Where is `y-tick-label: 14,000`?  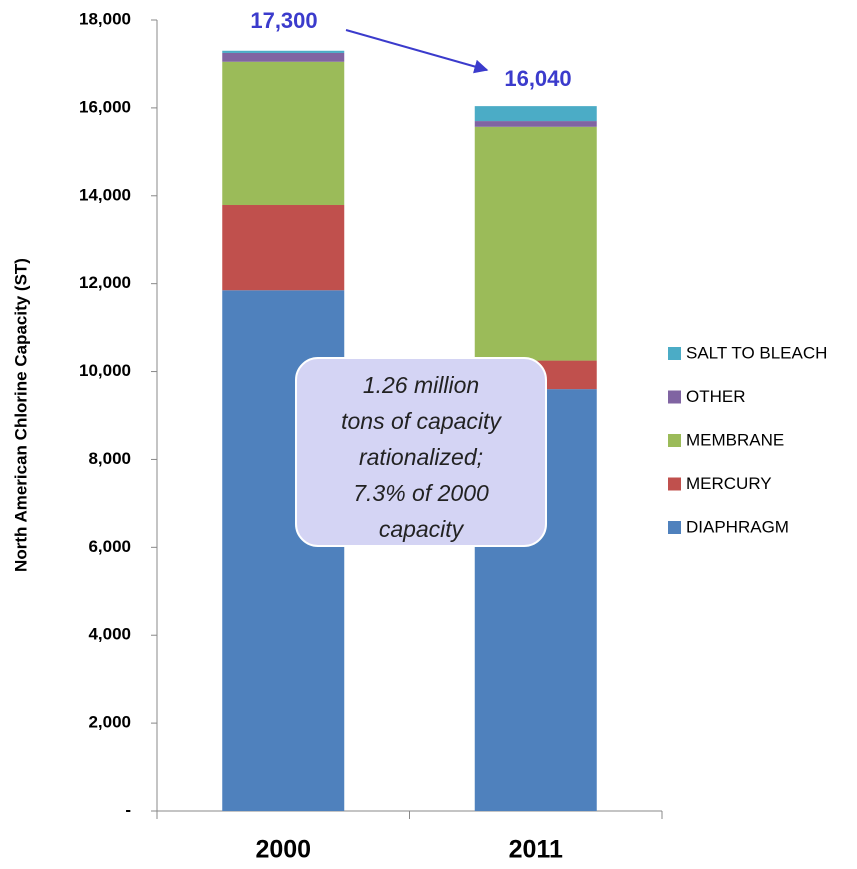
y-tick-label: 14,000 is located at coordinates (105, 194).